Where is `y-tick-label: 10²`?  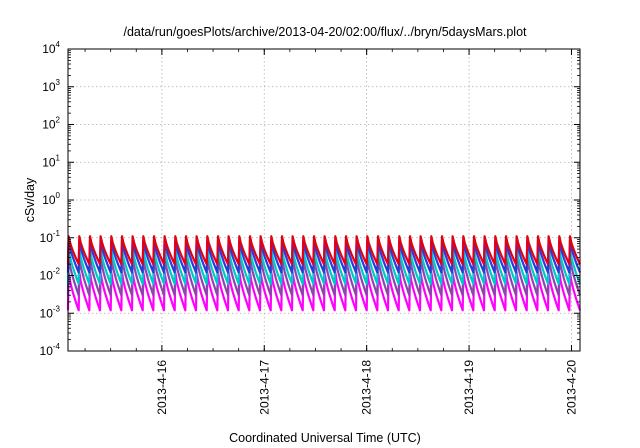
y-tick-label: 10² is located at coordinates (51, 124).